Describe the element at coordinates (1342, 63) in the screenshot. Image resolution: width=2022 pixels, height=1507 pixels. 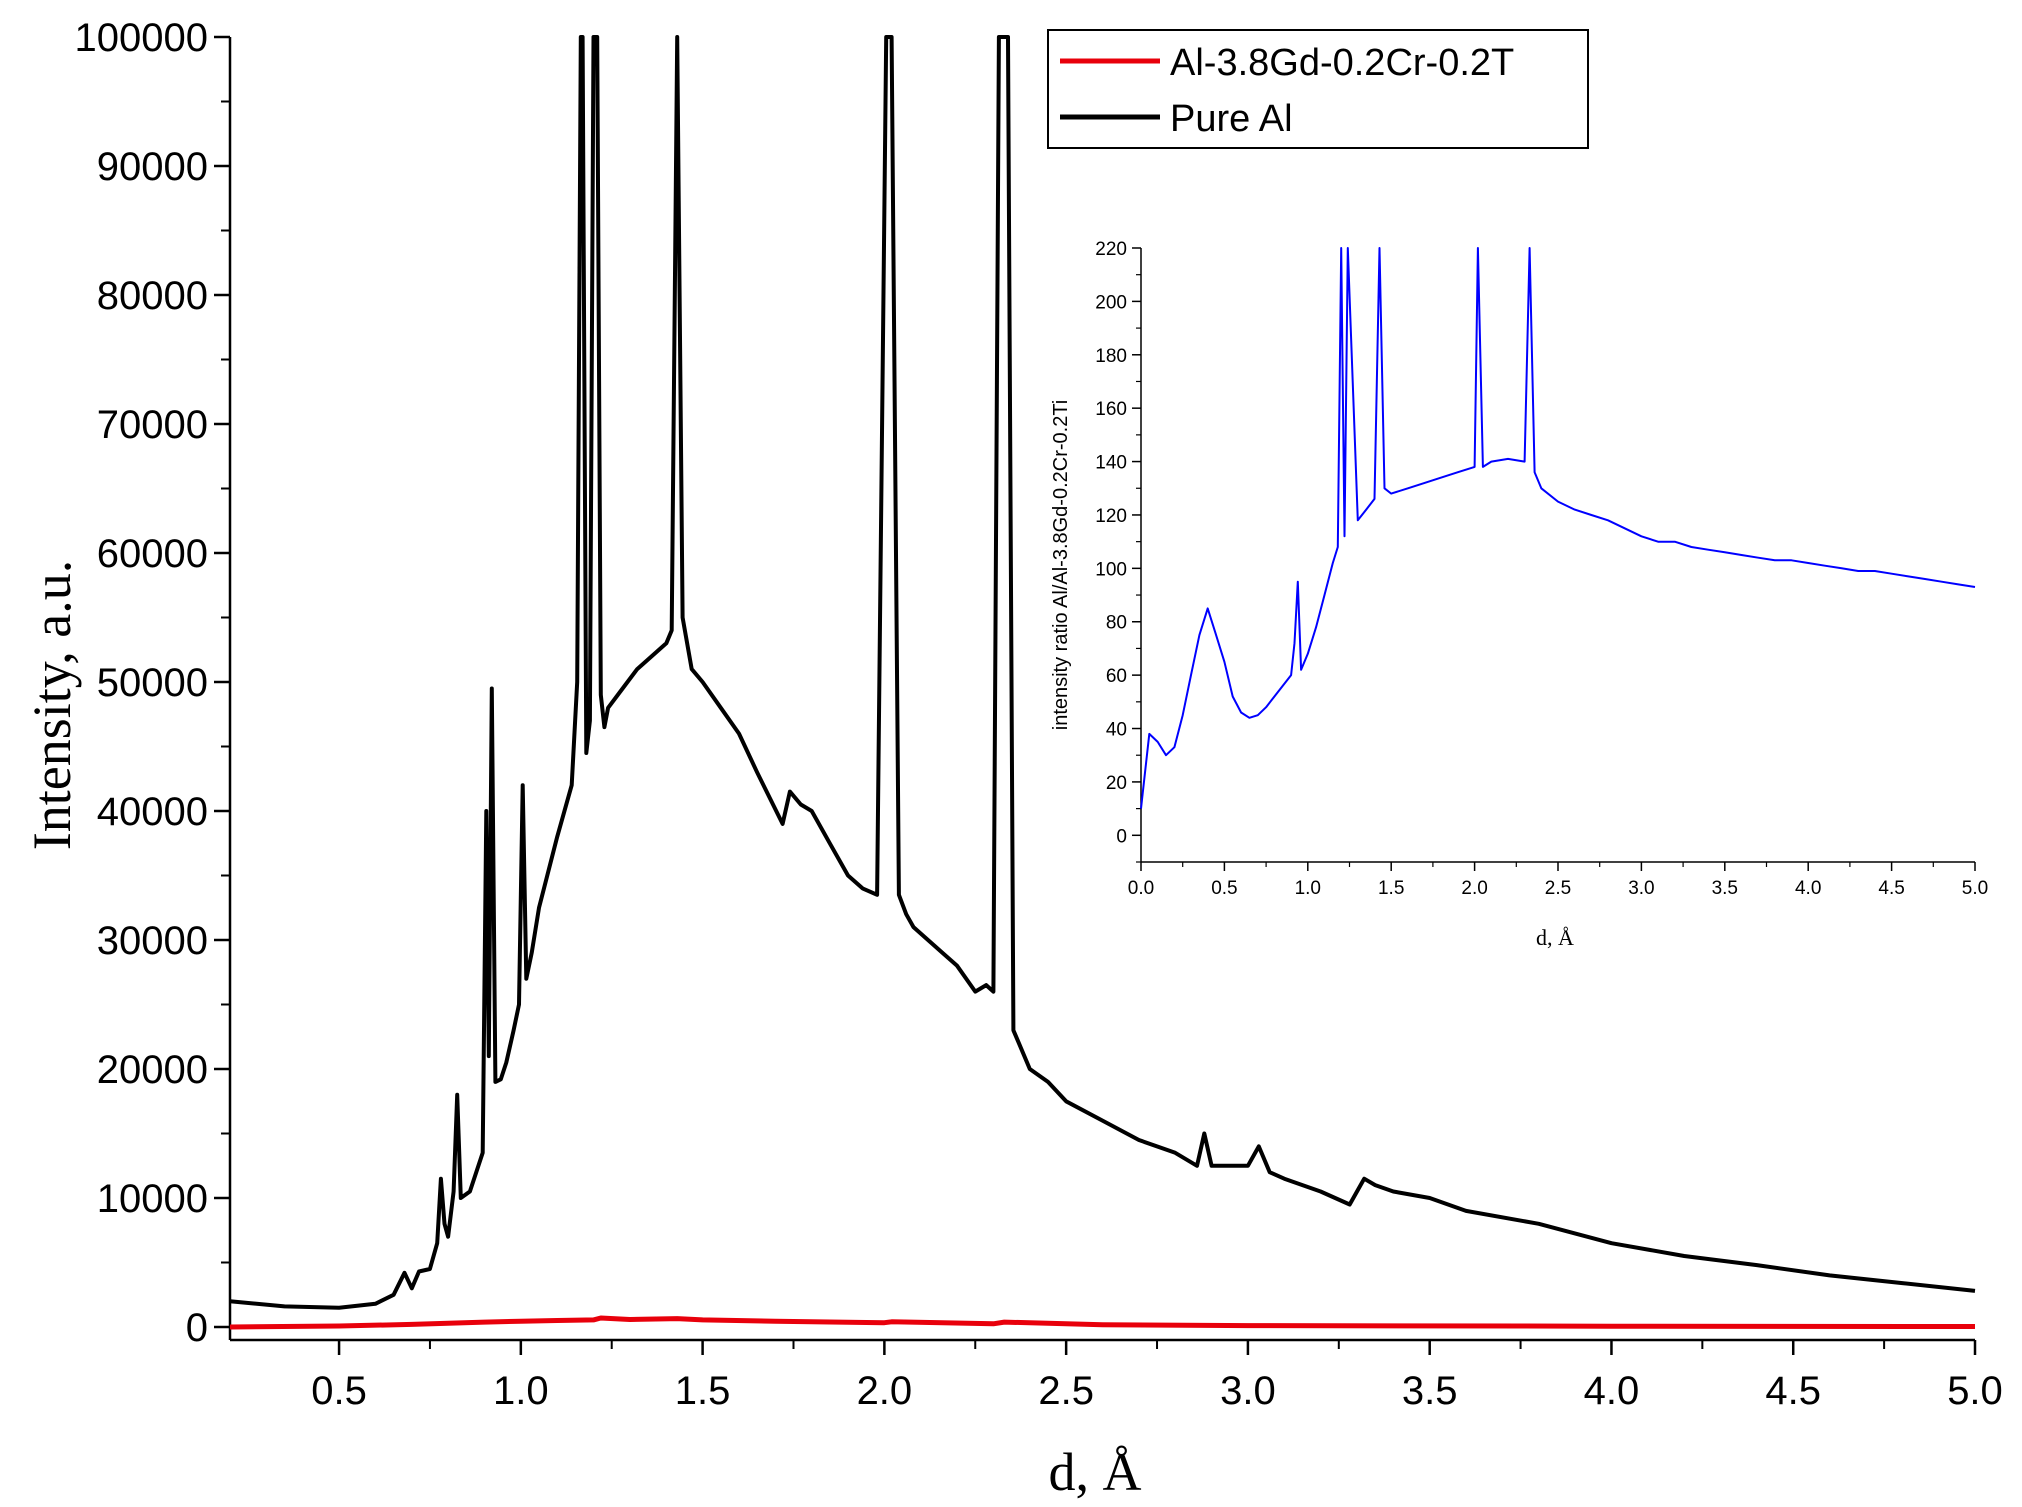
I see `legend-label-alloy: Al-3.8Gd-0.2Cr-0.2T` at that location.